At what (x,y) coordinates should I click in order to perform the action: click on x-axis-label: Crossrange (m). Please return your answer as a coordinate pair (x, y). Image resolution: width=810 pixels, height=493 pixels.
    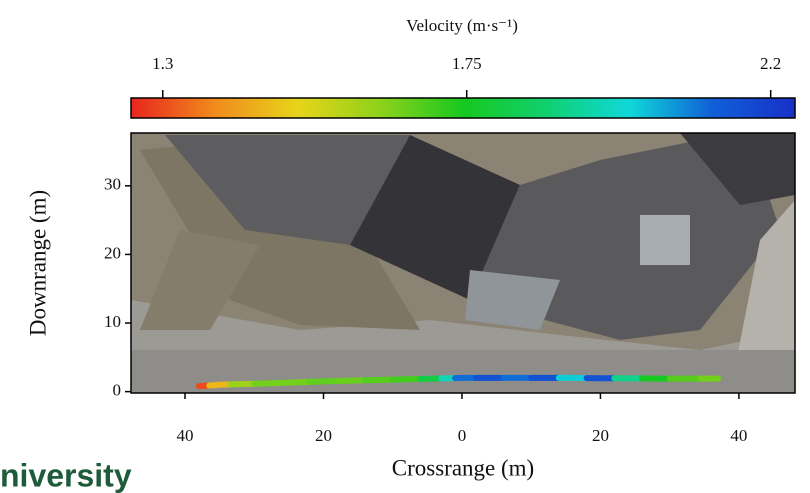
    Looking at the image, I should click on (463, 467).